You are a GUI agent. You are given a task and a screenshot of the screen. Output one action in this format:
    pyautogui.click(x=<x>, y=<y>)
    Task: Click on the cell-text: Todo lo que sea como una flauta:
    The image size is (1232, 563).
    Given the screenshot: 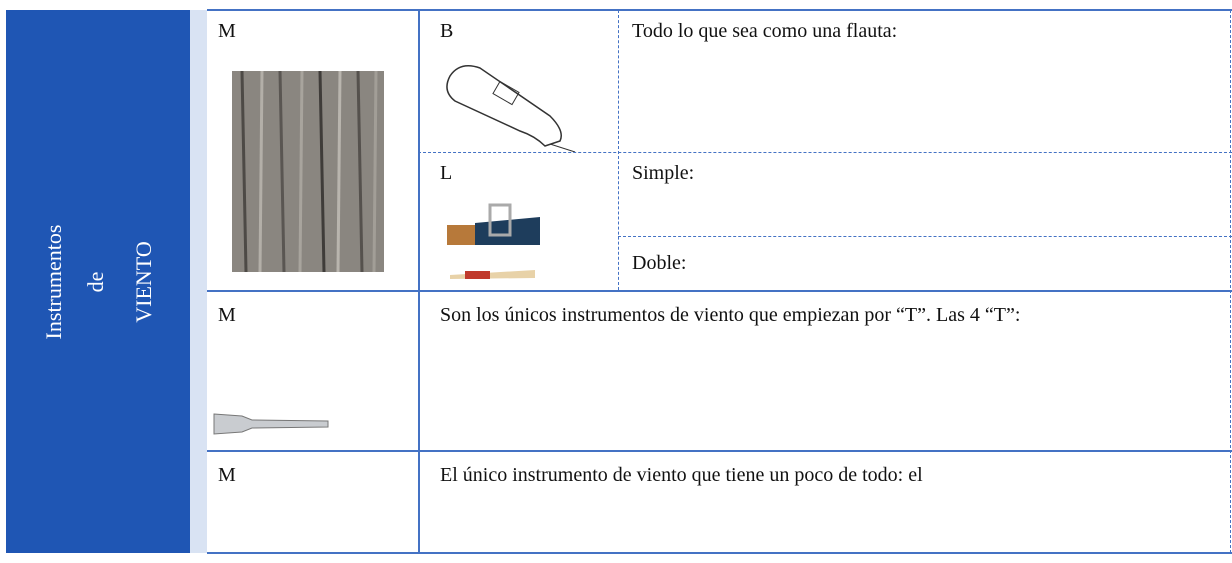 What is the action you would take?
    pyautogui.click(x=765, y=31)
    